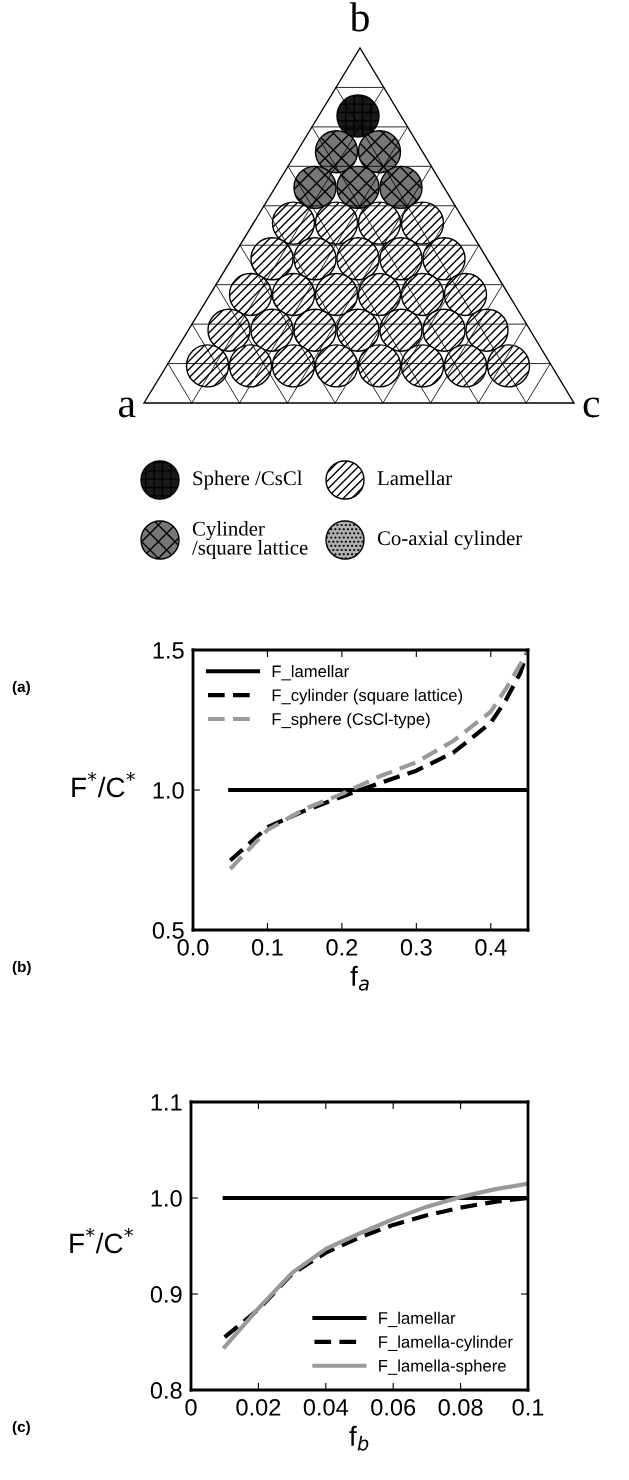 This screenshot has width=629, height=1480. What do you see at coordinates (460, 1407) in the screenshot?
I see `x-tick-label: 0.08` at bounding box center [460, 1407].